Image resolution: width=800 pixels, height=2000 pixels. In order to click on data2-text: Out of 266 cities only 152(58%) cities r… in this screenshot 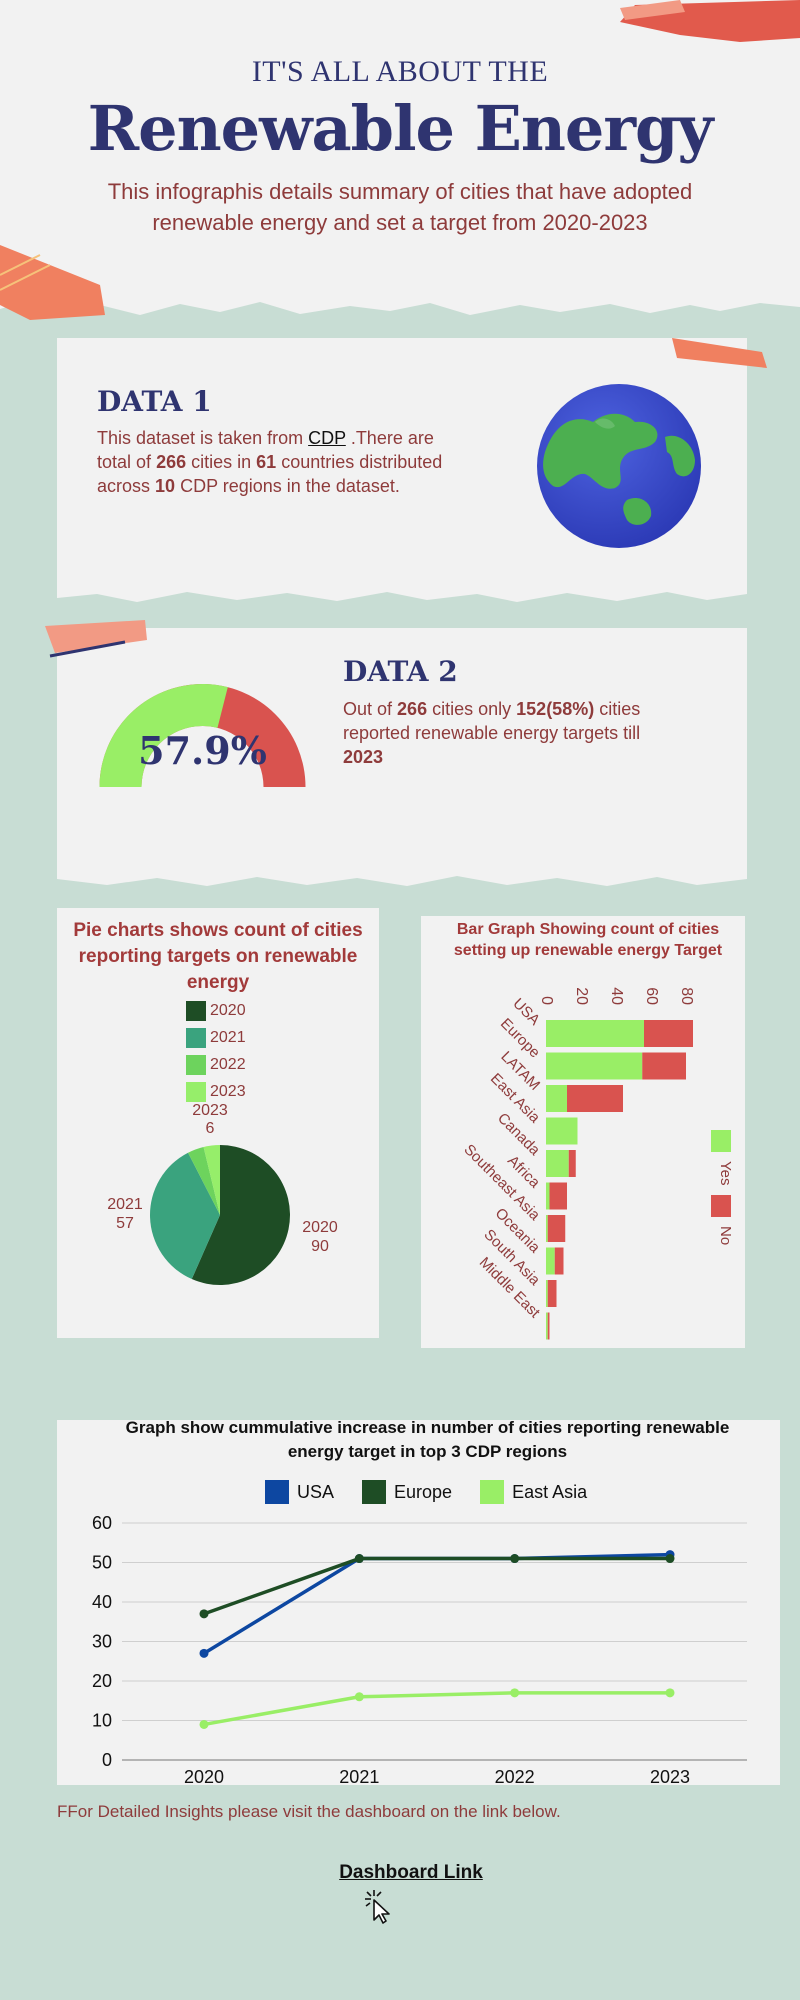, I will do `click(508, 733)`.